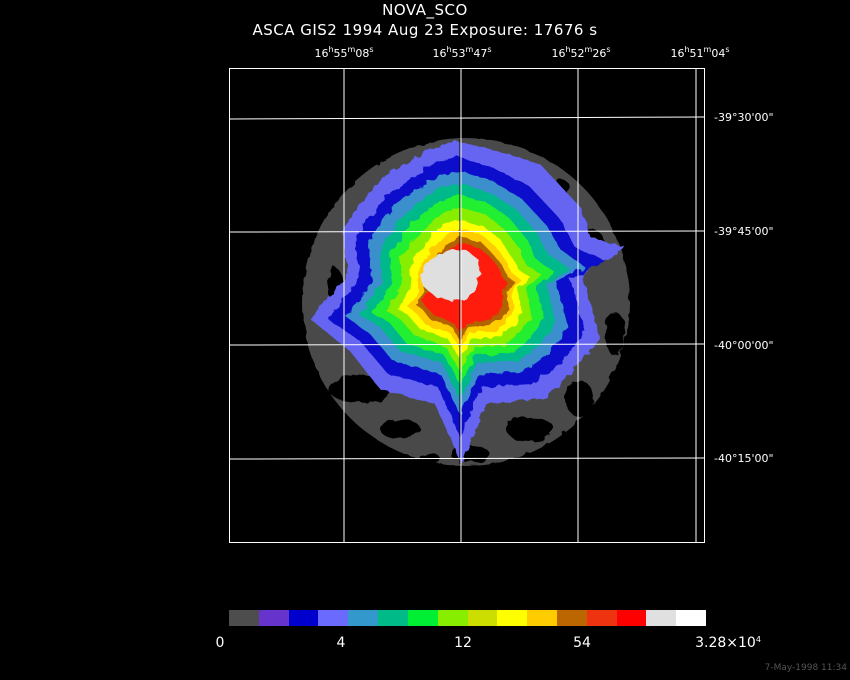  I want to click on colorbar, so click(467, 618).